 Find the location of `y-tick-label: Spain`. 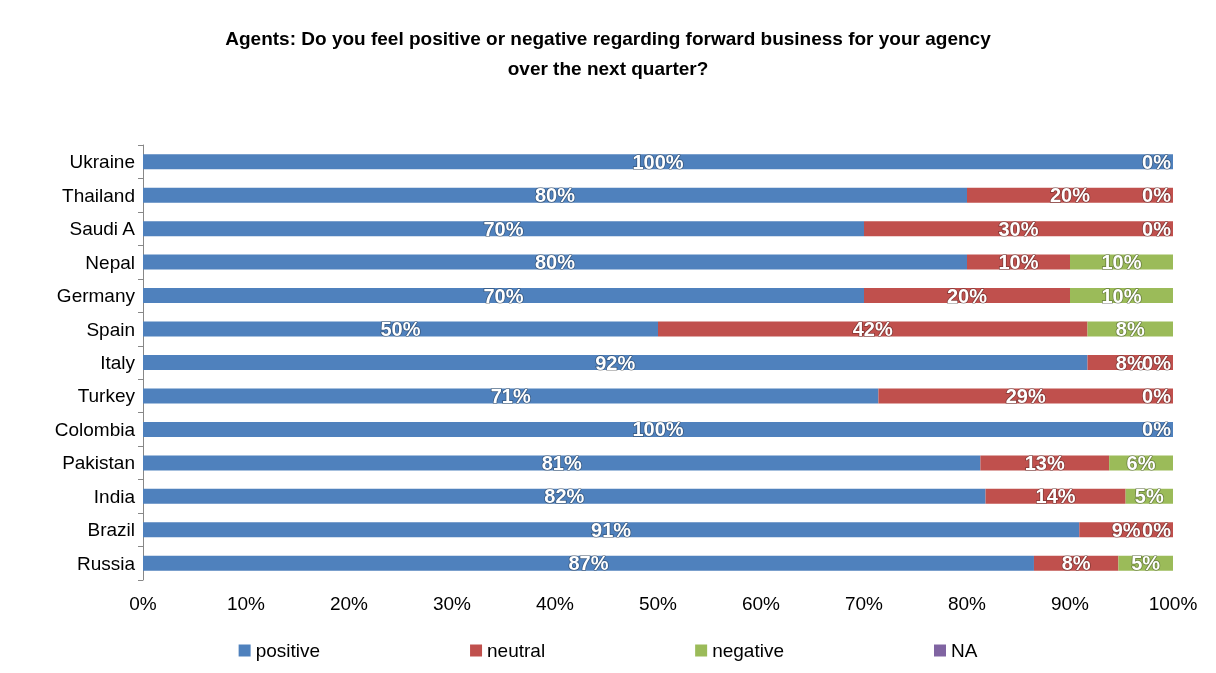

y-tick-label: Spain is located at coordinates (110, 329).